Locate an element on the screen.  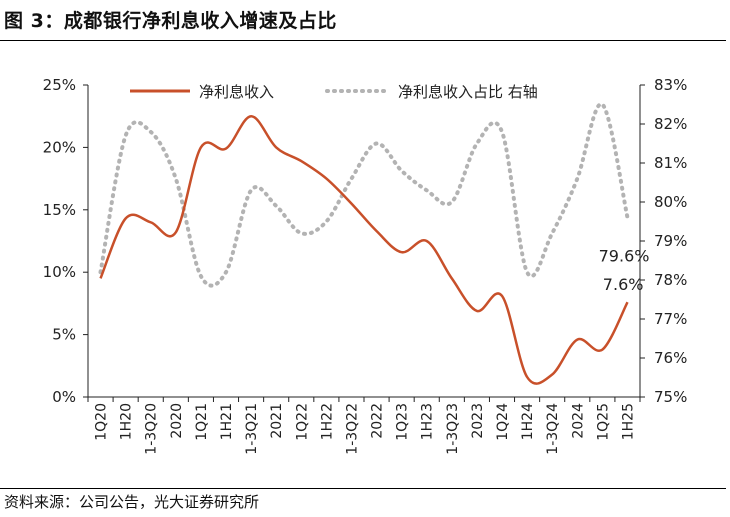
x-tick-label: 1Q24 is located at coordinates (503, 422).